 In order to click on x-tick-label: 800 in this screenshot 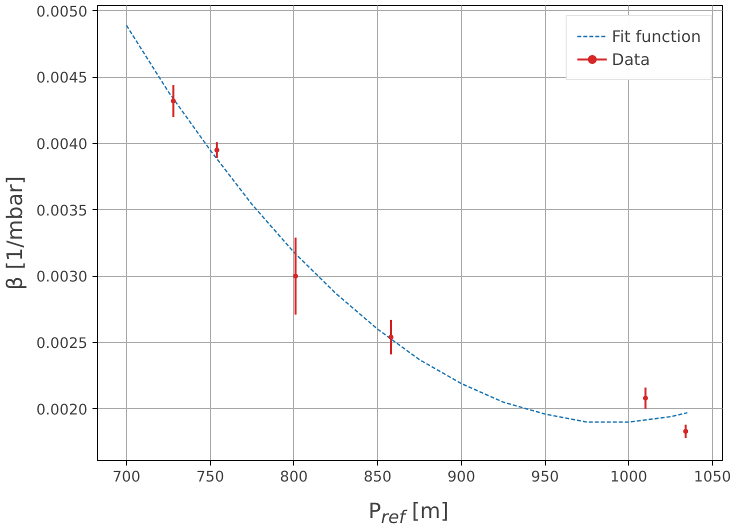, I will do `click(294, 477)`.